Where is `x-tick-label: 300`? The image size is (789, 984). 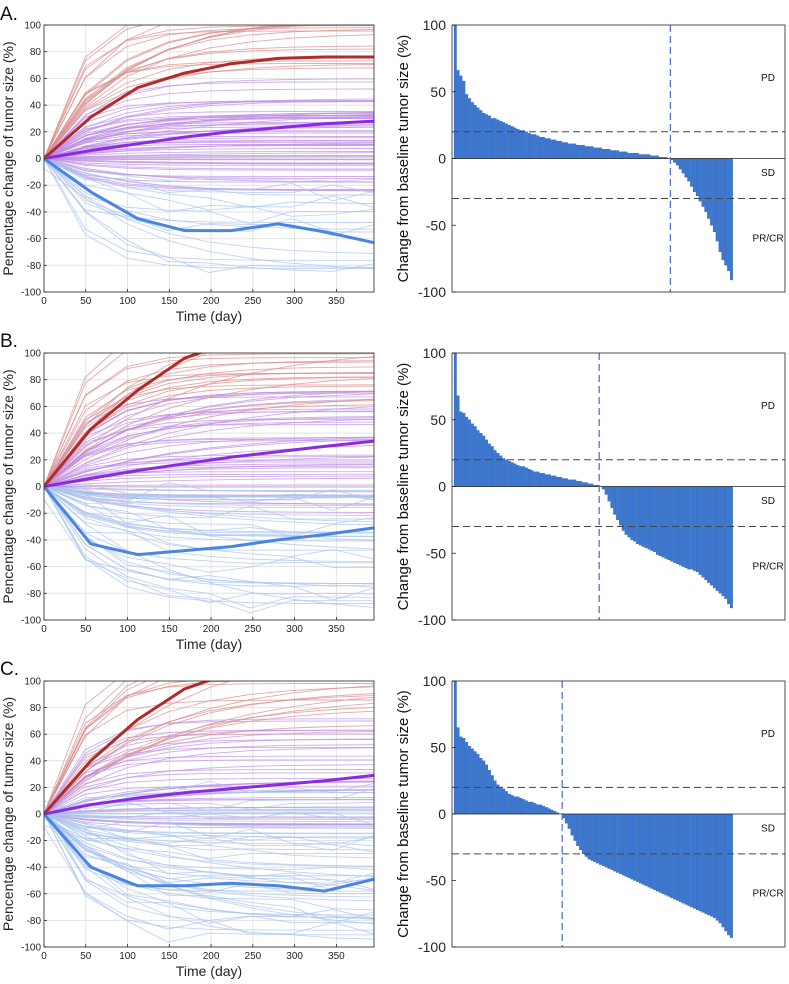 x-tick-label: 300 is located at coordinates (294, 956).